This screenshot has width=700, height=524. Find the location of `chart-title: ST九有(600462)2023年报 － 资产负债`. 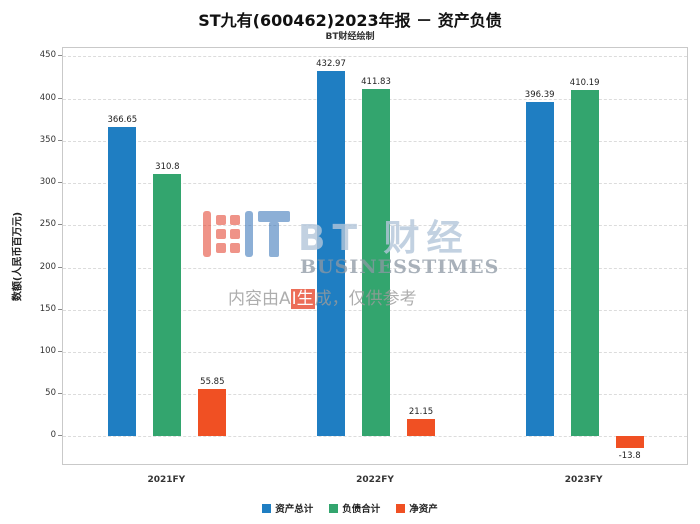

chart-title: ST九有(600462)2023年报 － 资产负债 is located at coordinates (350, 20).